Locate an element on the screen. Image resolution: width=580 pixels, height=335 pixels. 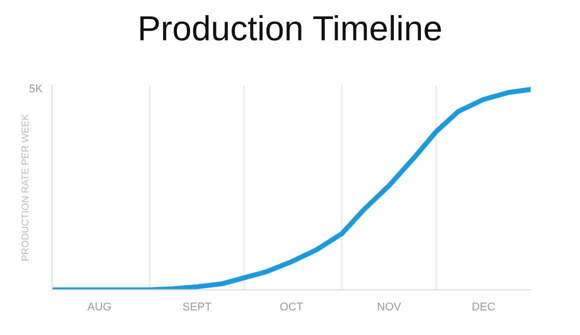
x-tick-label: OCT is located at coordinates (291, 306).